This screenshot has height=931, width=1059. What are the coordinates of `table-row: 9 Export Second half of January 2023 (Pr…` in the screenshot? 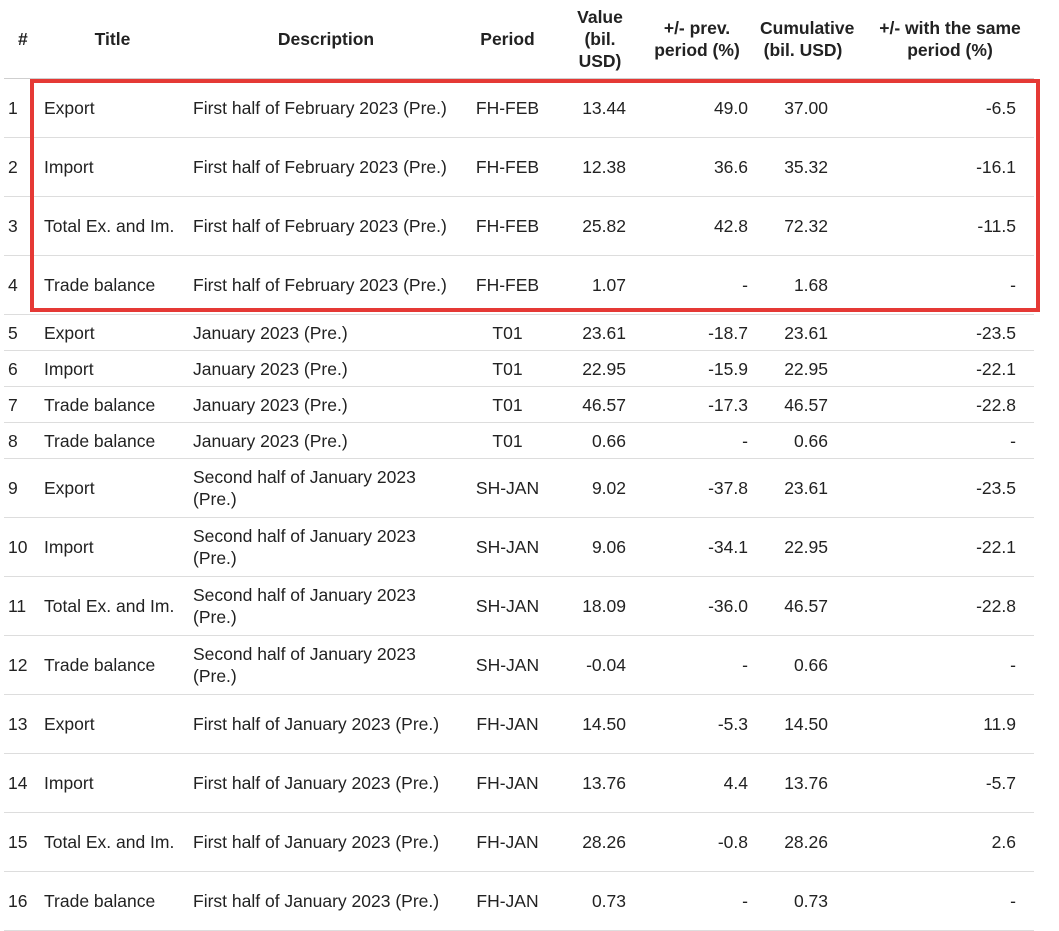 It's located at (519, 488).